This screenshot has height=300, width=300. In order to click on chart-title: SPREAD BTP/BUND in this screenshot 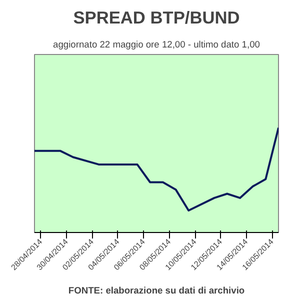, I will do `click(156, 18)`.